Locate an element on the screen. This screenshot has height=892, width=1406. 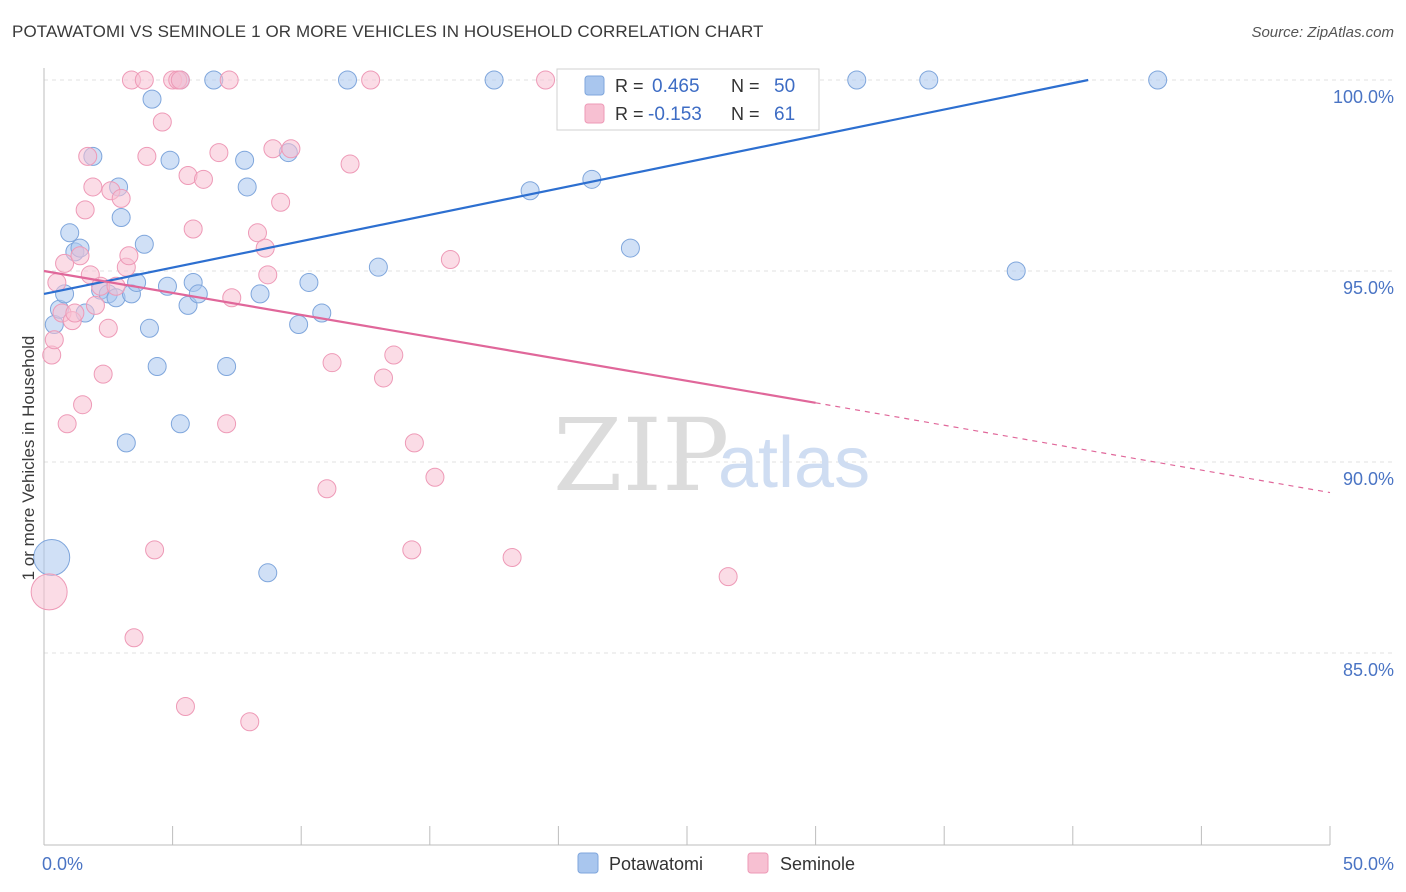
watermark-zip: ZIP is located at coordinates (641, 455).